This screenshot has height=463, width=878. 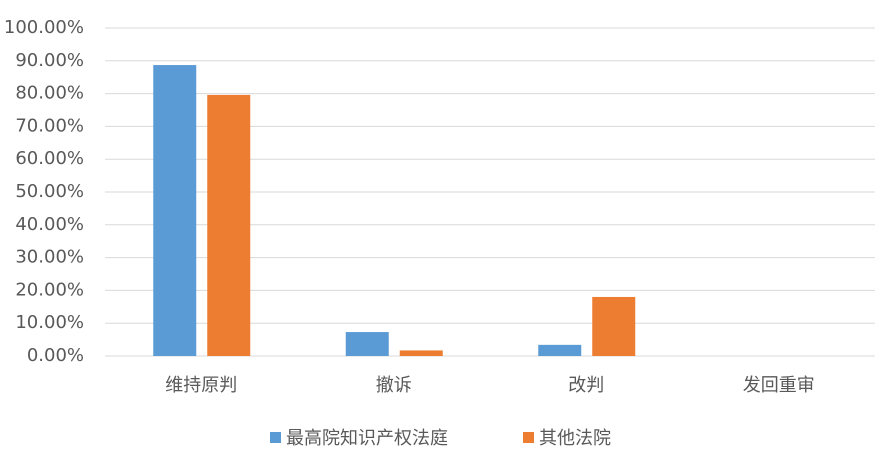 I want to click on y-tick-label: 30.00%, so click(x=49, y=257).